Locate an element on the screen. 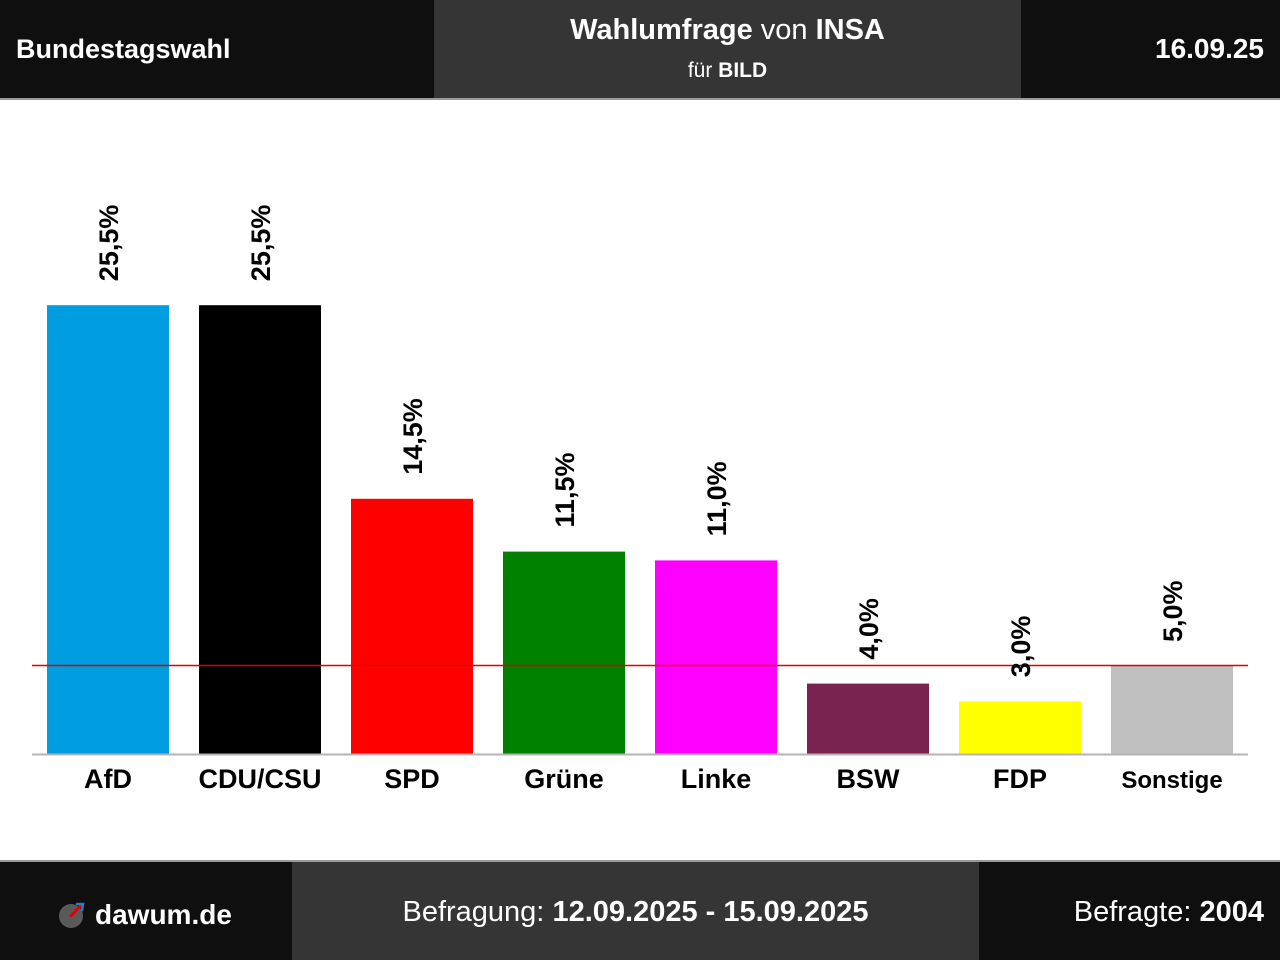 This screenshot has height=960, width=1280. bar-spd is located at coordinates (412, 626).